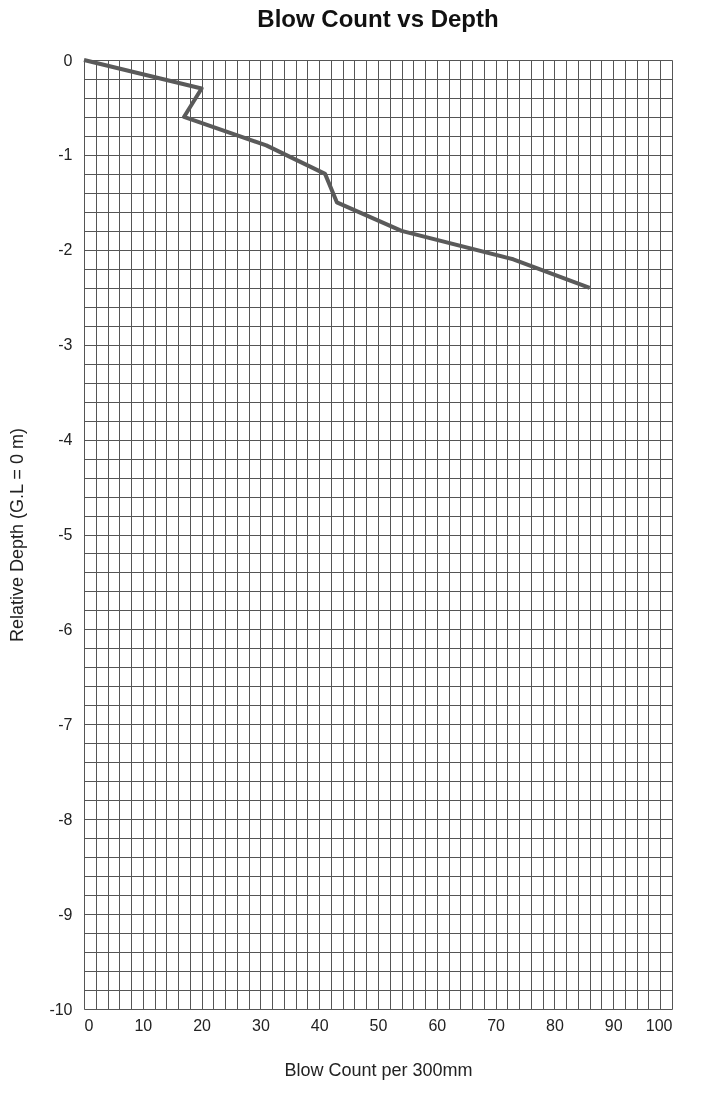  What do you see at coordinates (613, 1025) in the screenshot?
I see `x-tick-label: 90` at bounding box center [613, 1025].